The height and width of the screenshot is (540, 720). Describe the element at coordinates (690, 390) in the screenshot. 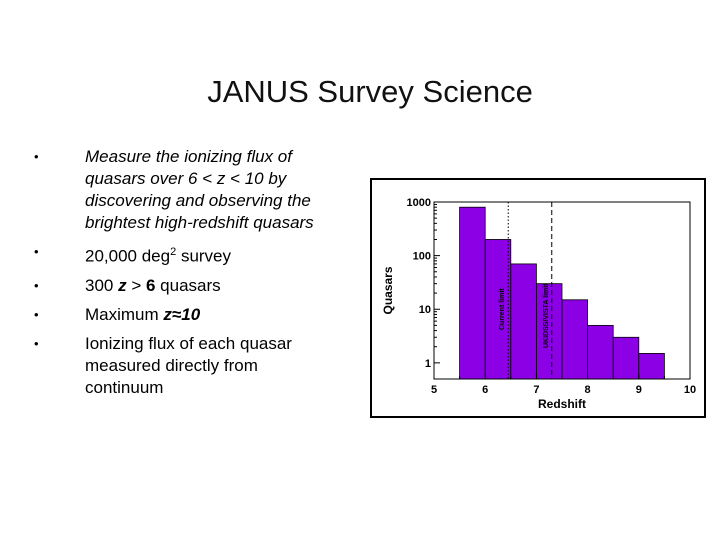

I see `x-tick-label: 10` at that location.